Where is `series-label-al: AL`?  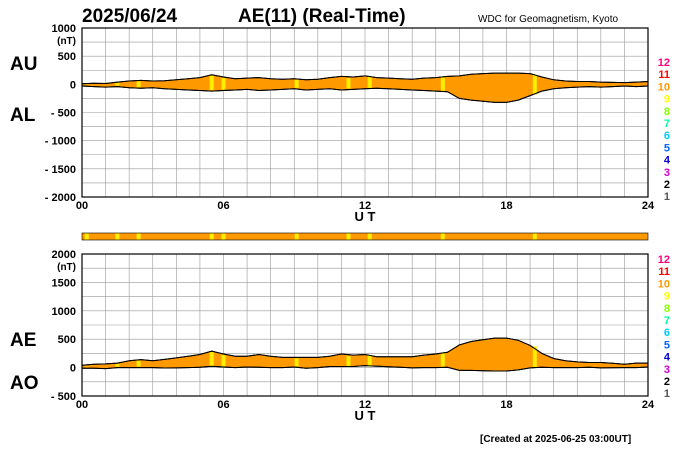
series-label-al: AL is located at coordinates (23, 115).